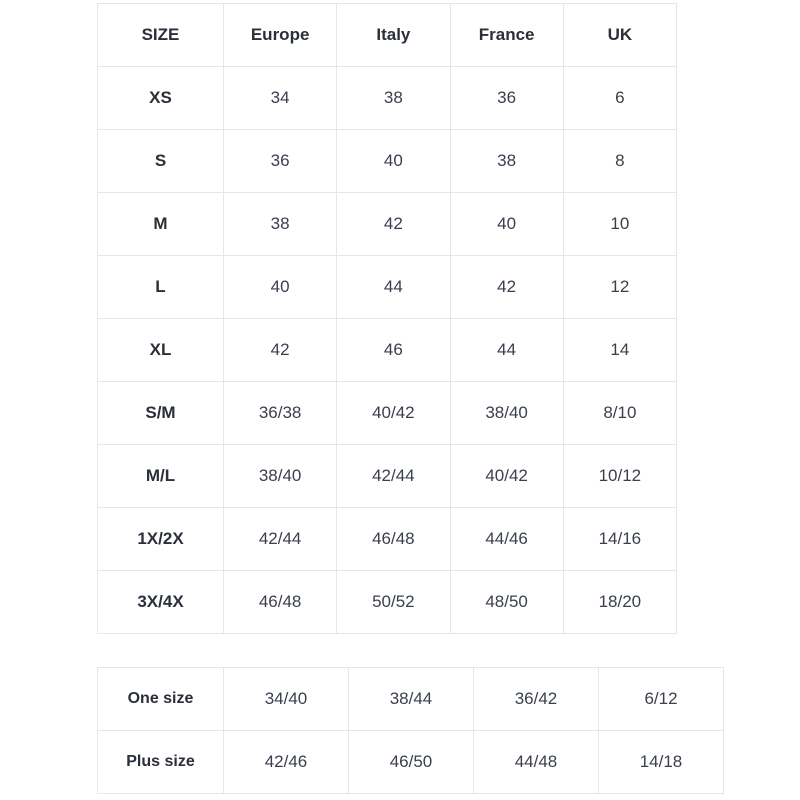 This screenshot has height=800, width=800. Describe the element at coordinates (506, 35) in the screenshot. I see `column-header-france: France` at that location.